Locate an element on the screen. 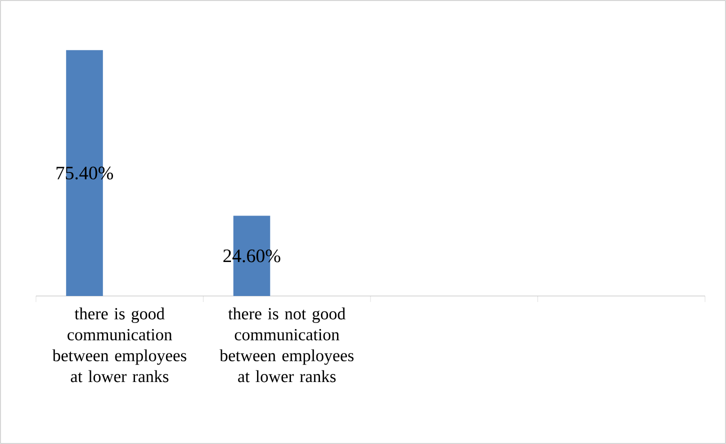 Image resolution: width=726 pixels, height=444 pixels. x-tick-label: there is good communication between employees at lower ranks is located at coordinates (119, 345).